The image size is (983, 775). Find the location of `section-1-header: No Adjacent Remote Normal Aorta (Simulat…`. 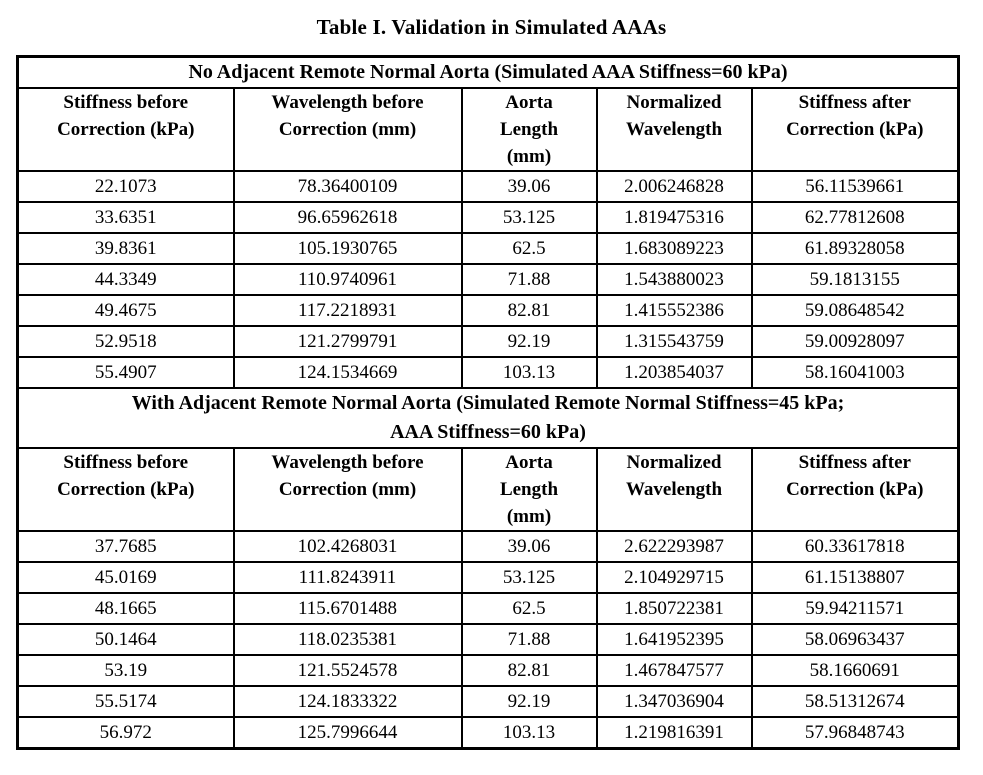

section-1-header: No Adjacent Remote Normal Aorta (Simulat… is located at coordinates (488, 72).